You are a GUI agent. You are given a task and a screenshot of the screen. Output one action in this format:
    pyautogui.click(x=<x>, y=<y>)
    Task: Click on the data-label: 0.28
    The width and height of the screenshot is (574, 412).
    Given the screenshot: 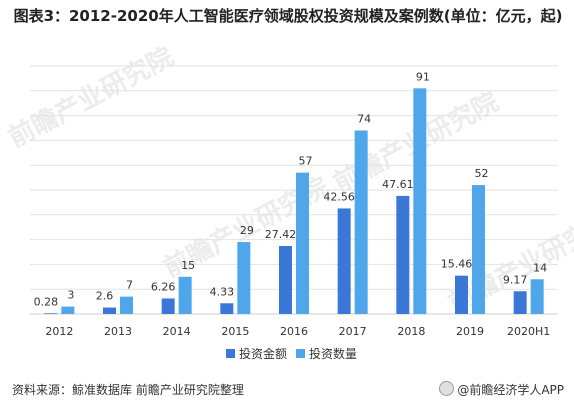 What is the action you would take?
    pyautogui.click(x=46, y=301)
    